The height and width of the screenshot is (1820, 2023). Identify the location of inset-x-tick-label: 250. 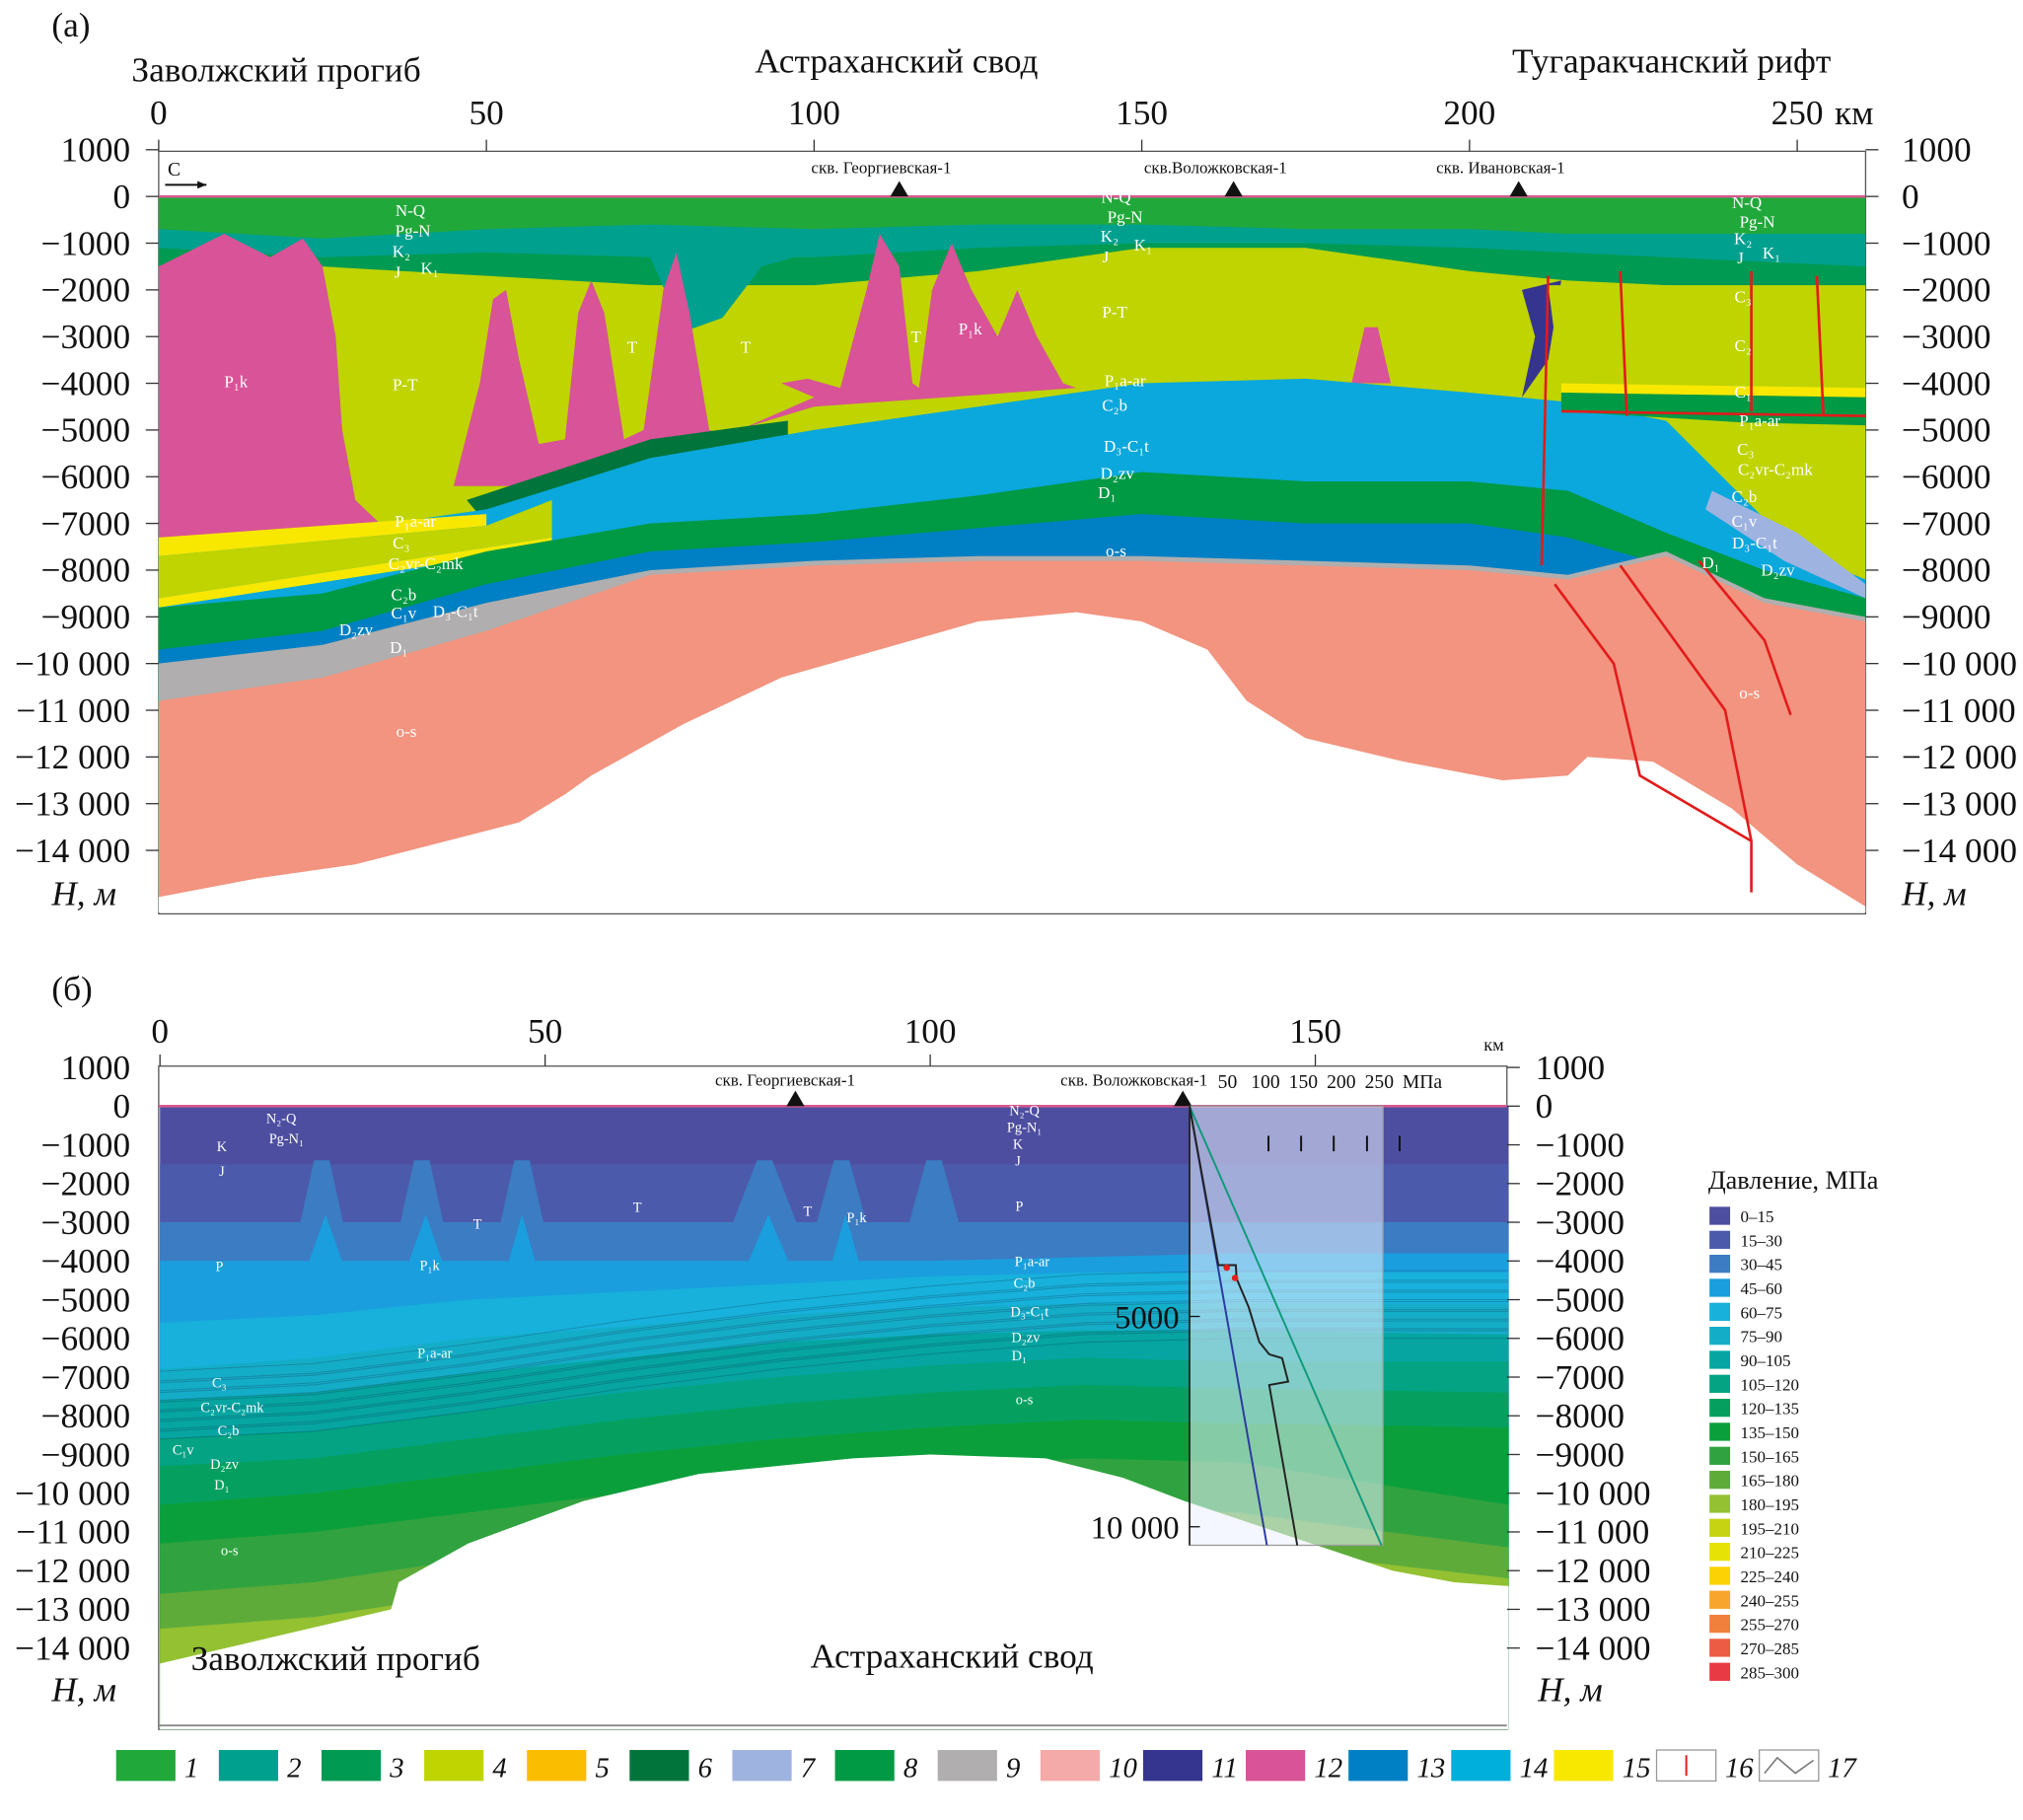
(1380, 1082).